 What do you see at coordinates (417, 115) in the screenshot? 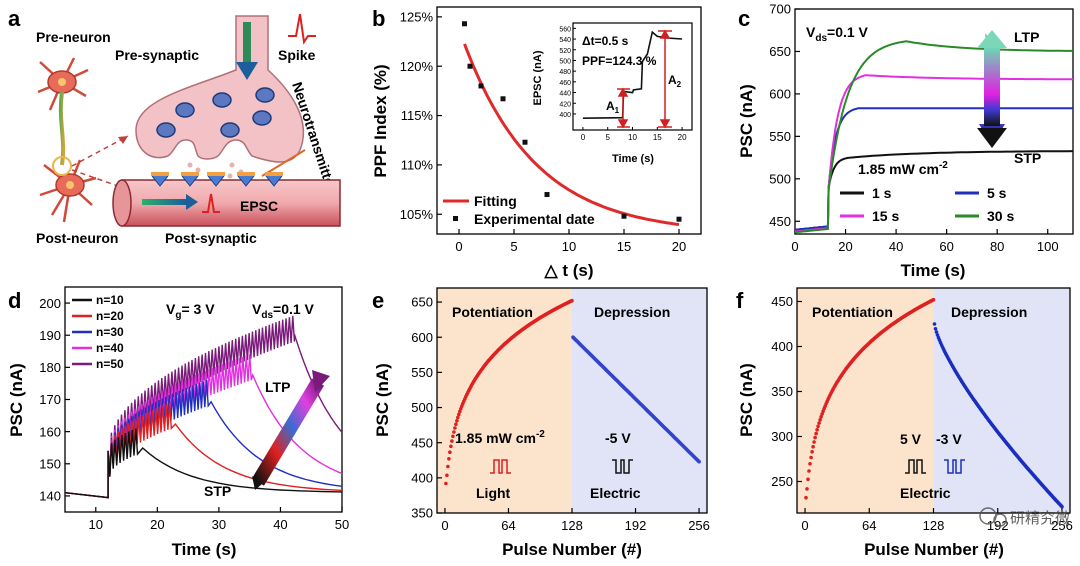
I see `panel-b-ytick-label: 115%` at bounding box center [417, 115].